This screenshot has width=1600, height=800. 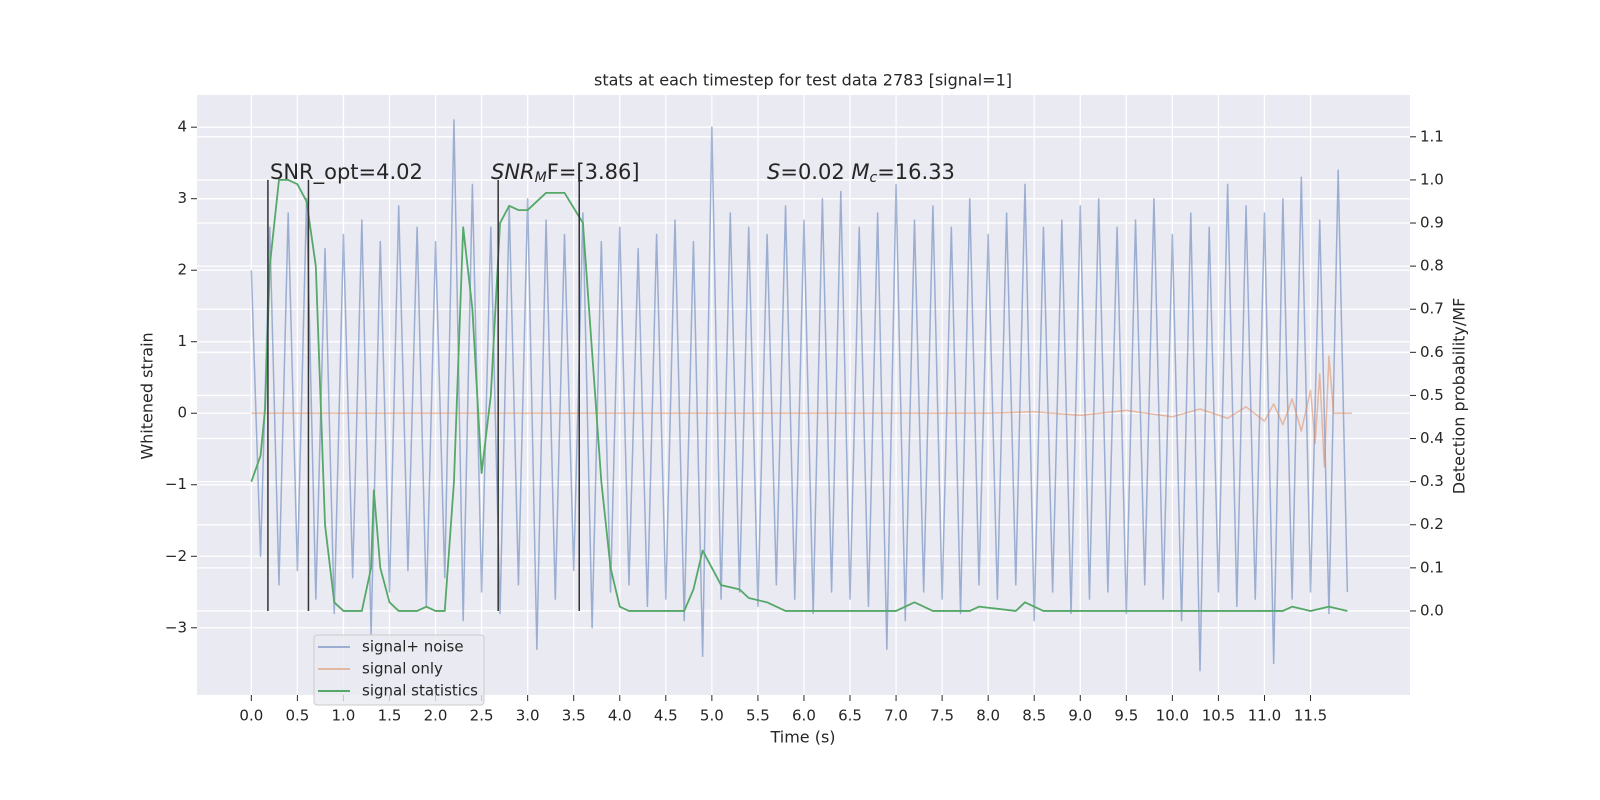 I want to click on y2-tick-label: 0.7, so click(x=1432, y=309).